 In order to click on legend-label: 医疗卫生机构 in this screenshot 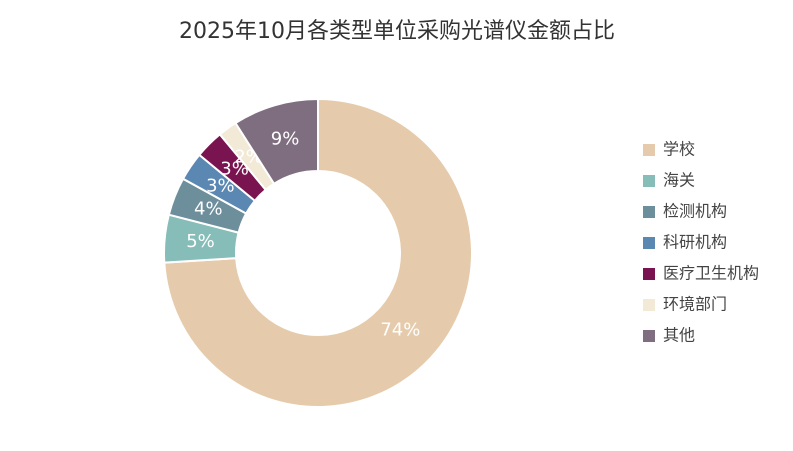, I will do `click(711, 273)`.